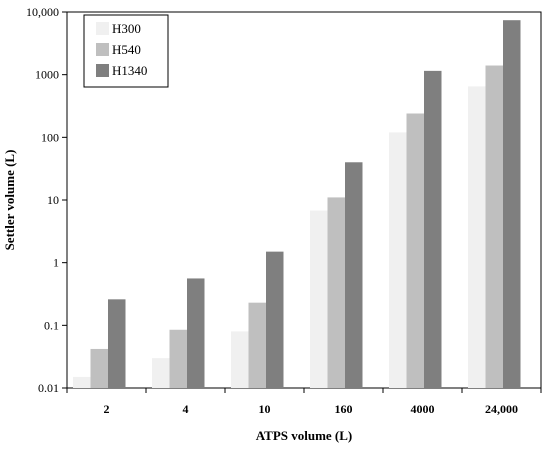 The width and height of the screenshot is (550, 450). I want to click on y-tick-label: 0.1, so click(51, 325).